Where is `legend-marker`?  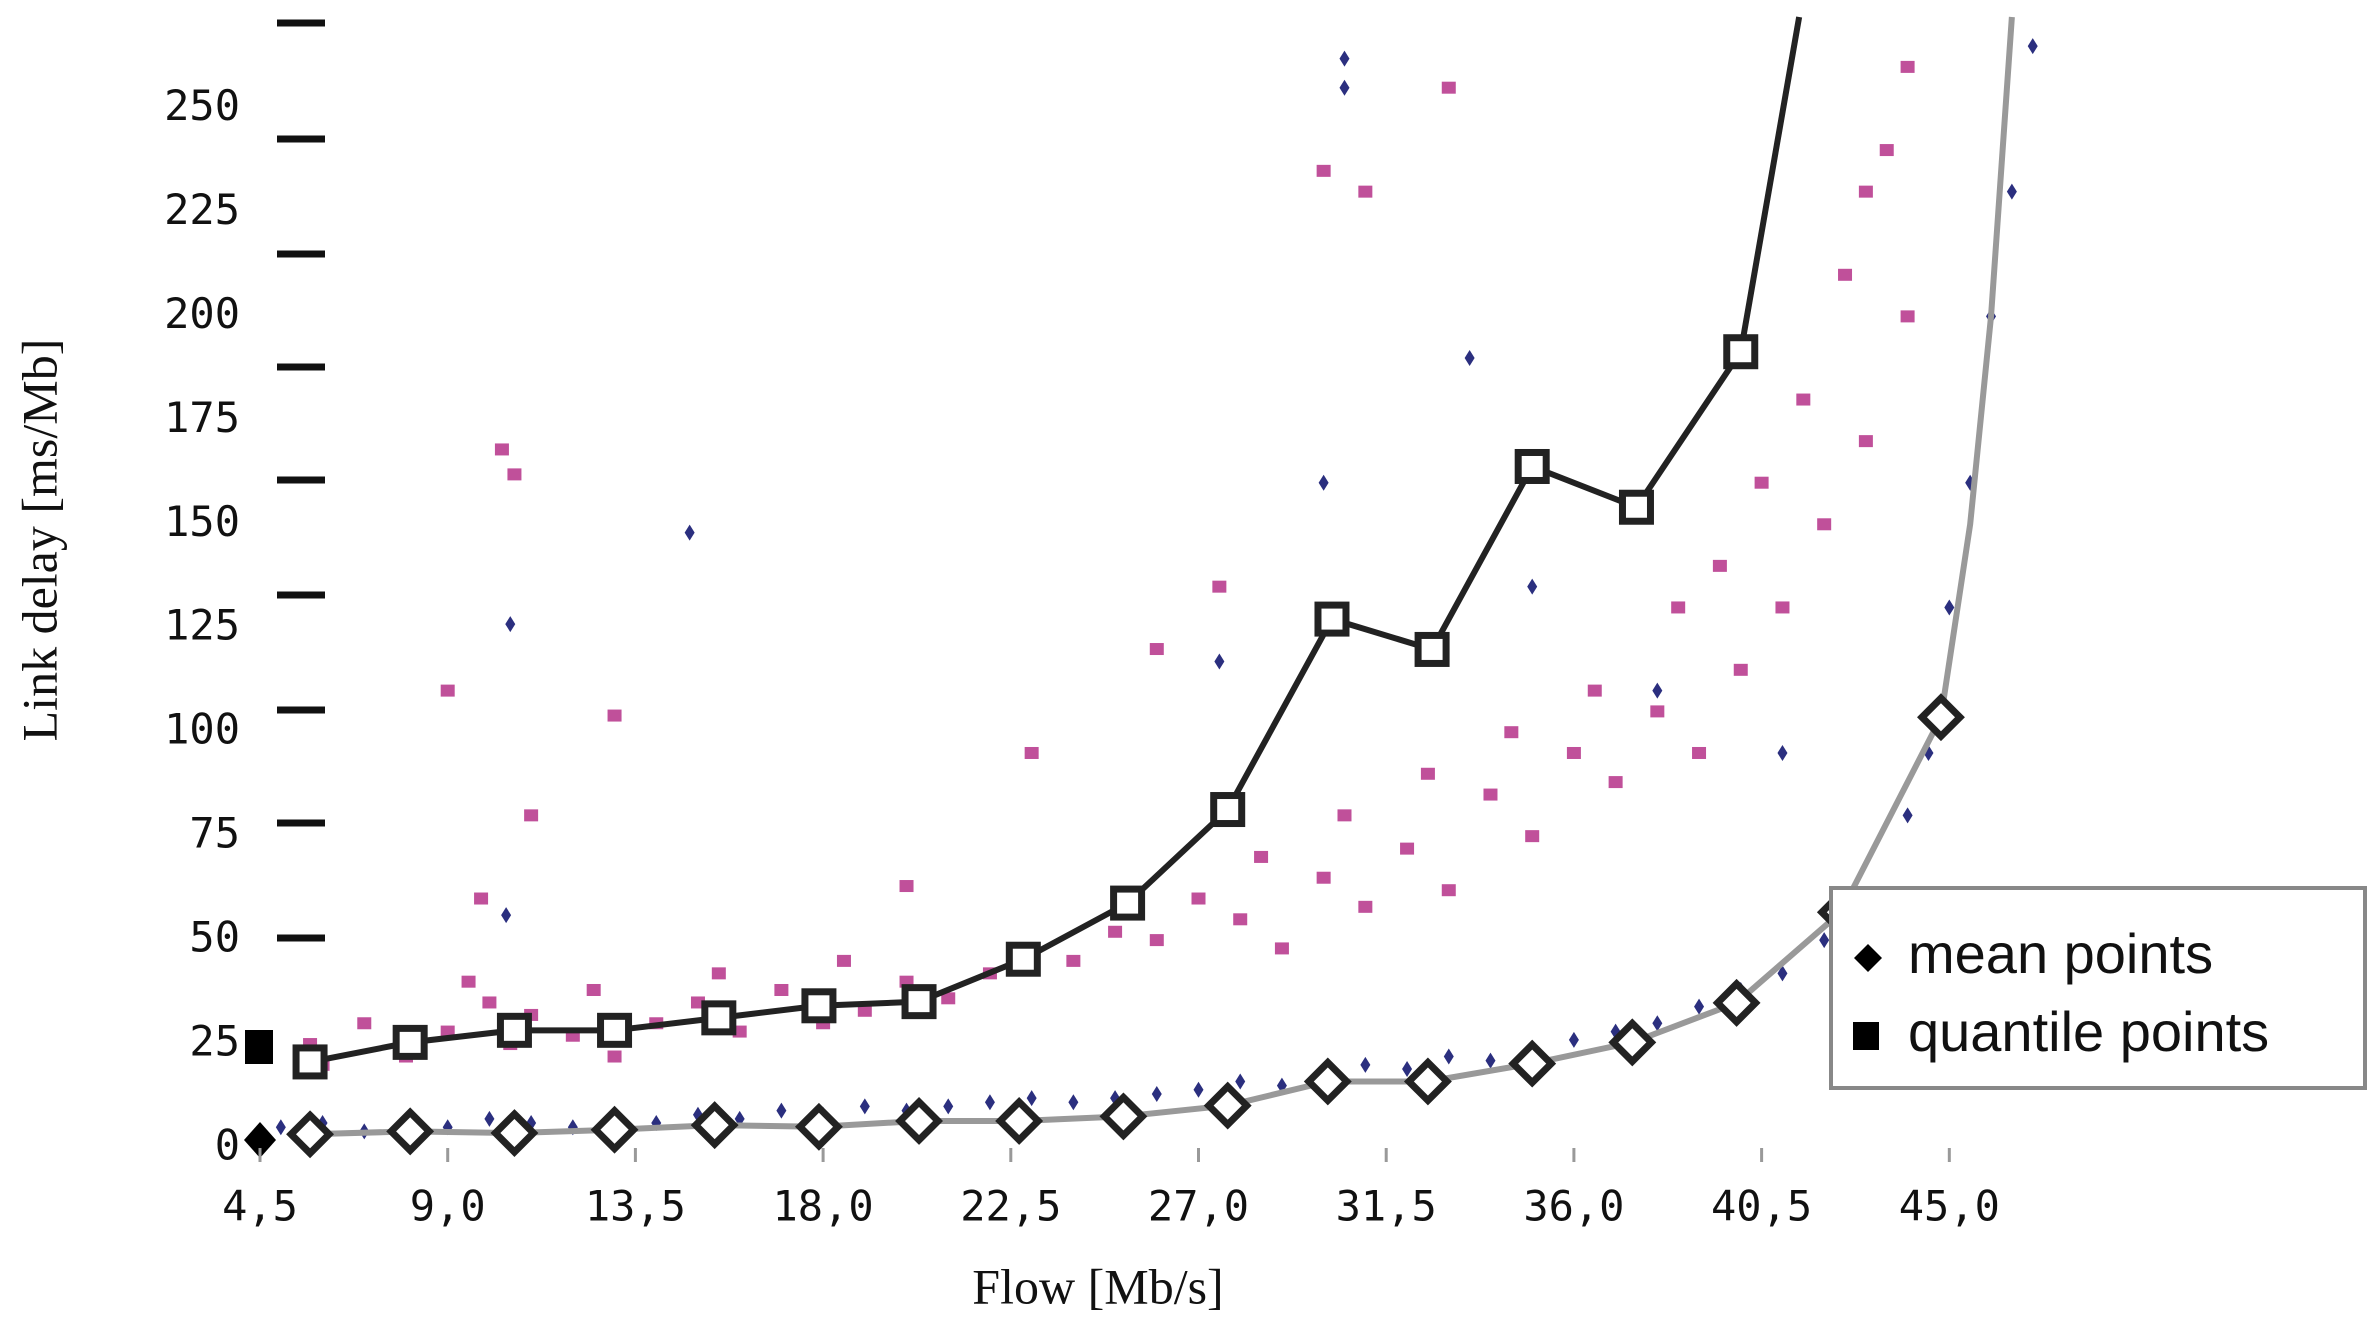
legend-marker is located at coordinates (1868, 958).